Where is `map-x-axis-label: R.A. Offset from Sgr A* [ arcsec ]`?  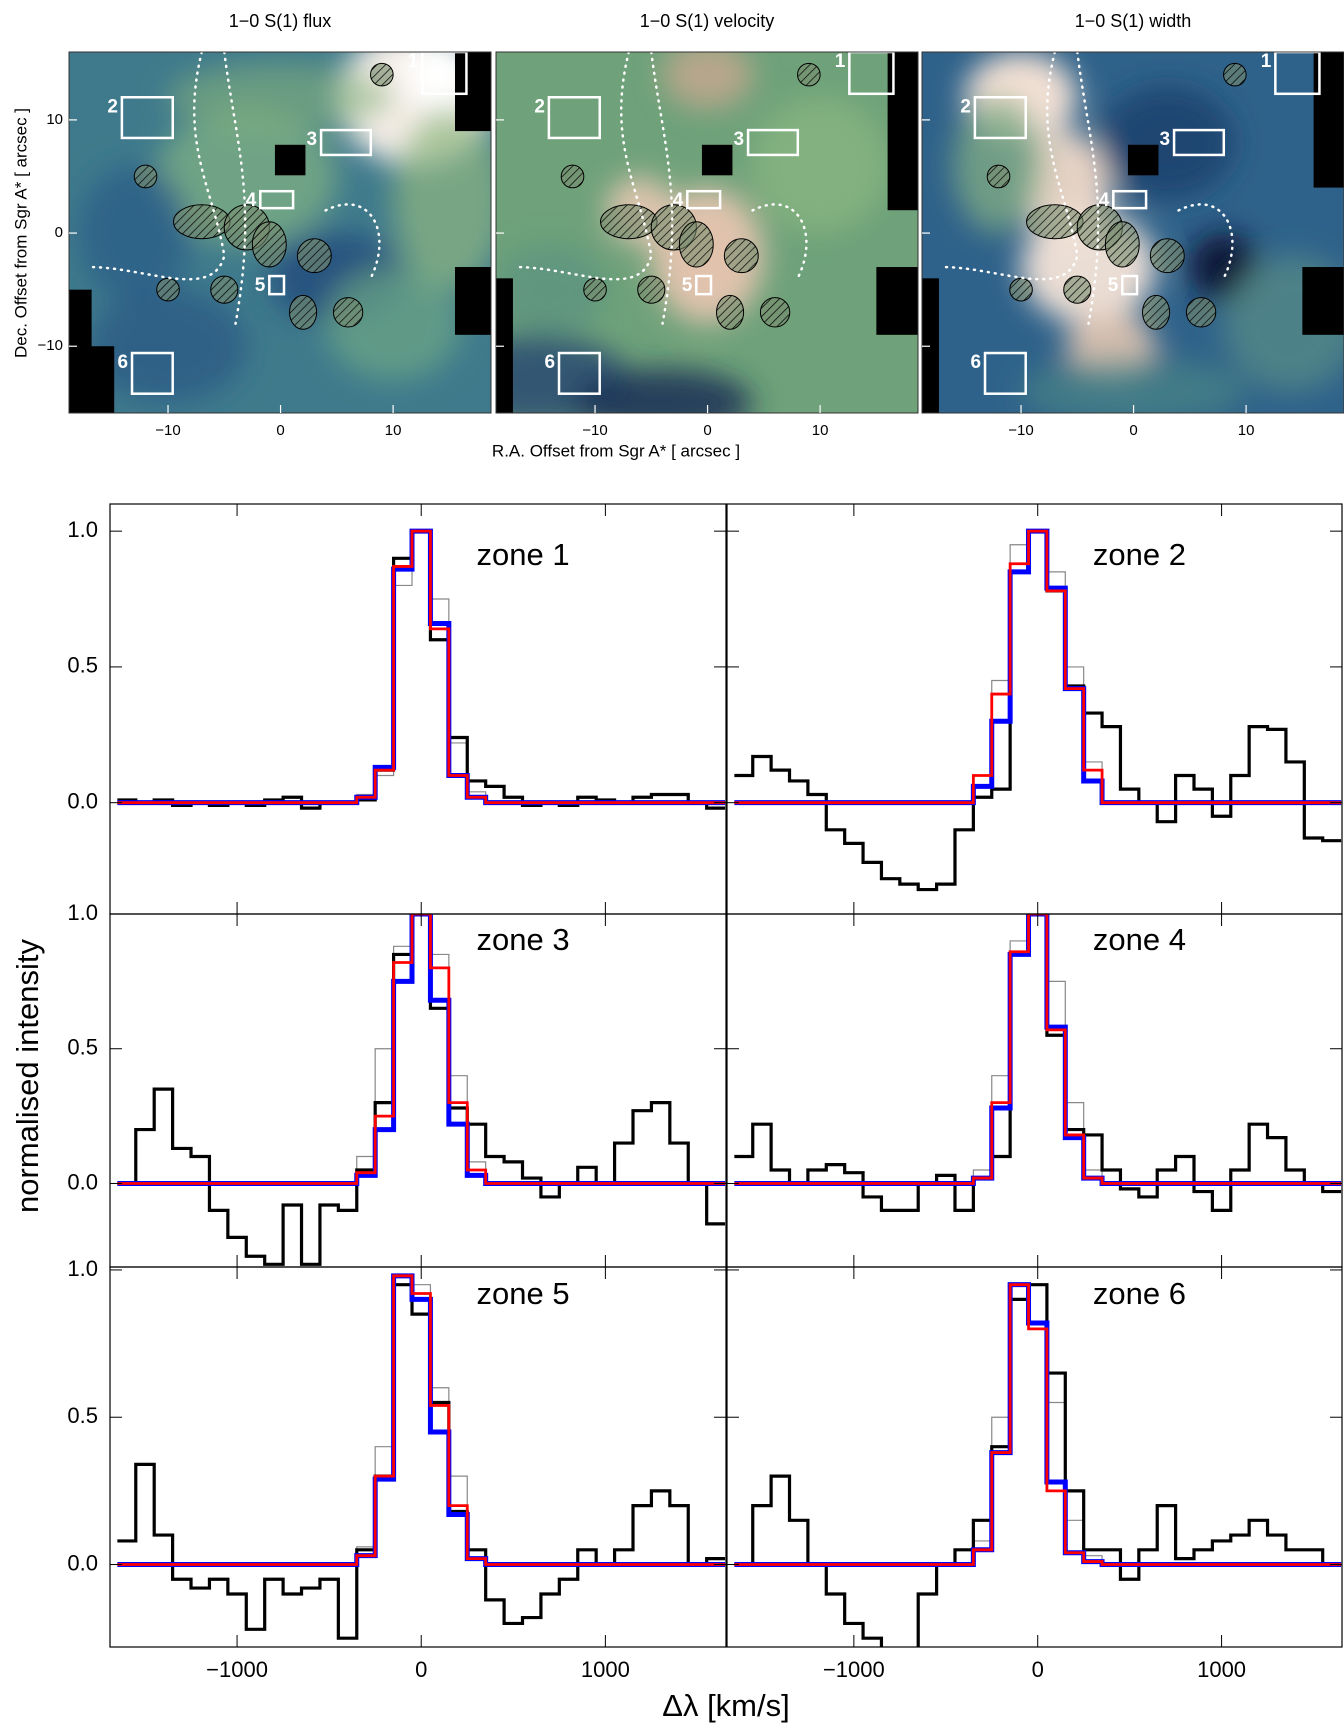 map-x-axis-label: R.A. Offset from Sgr A* [ arcsec ] is located at coordinates (616, 450).